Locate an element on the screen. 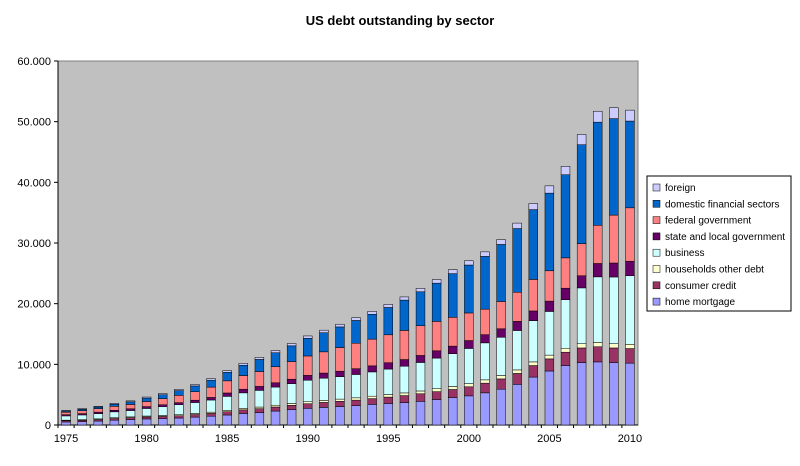 This screenshot has height=466, width=800. bar-segment-home-mortgage-1997 is located at coordinates (420, 413).